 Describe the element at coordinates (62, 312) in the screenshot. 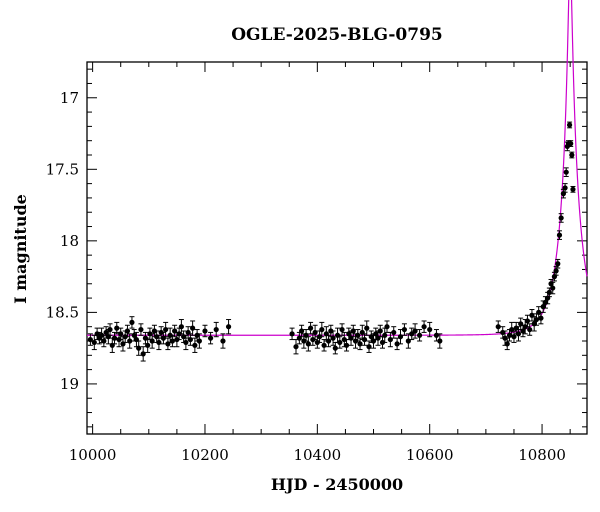

I see `y-tick-label: 18.5` at that location.